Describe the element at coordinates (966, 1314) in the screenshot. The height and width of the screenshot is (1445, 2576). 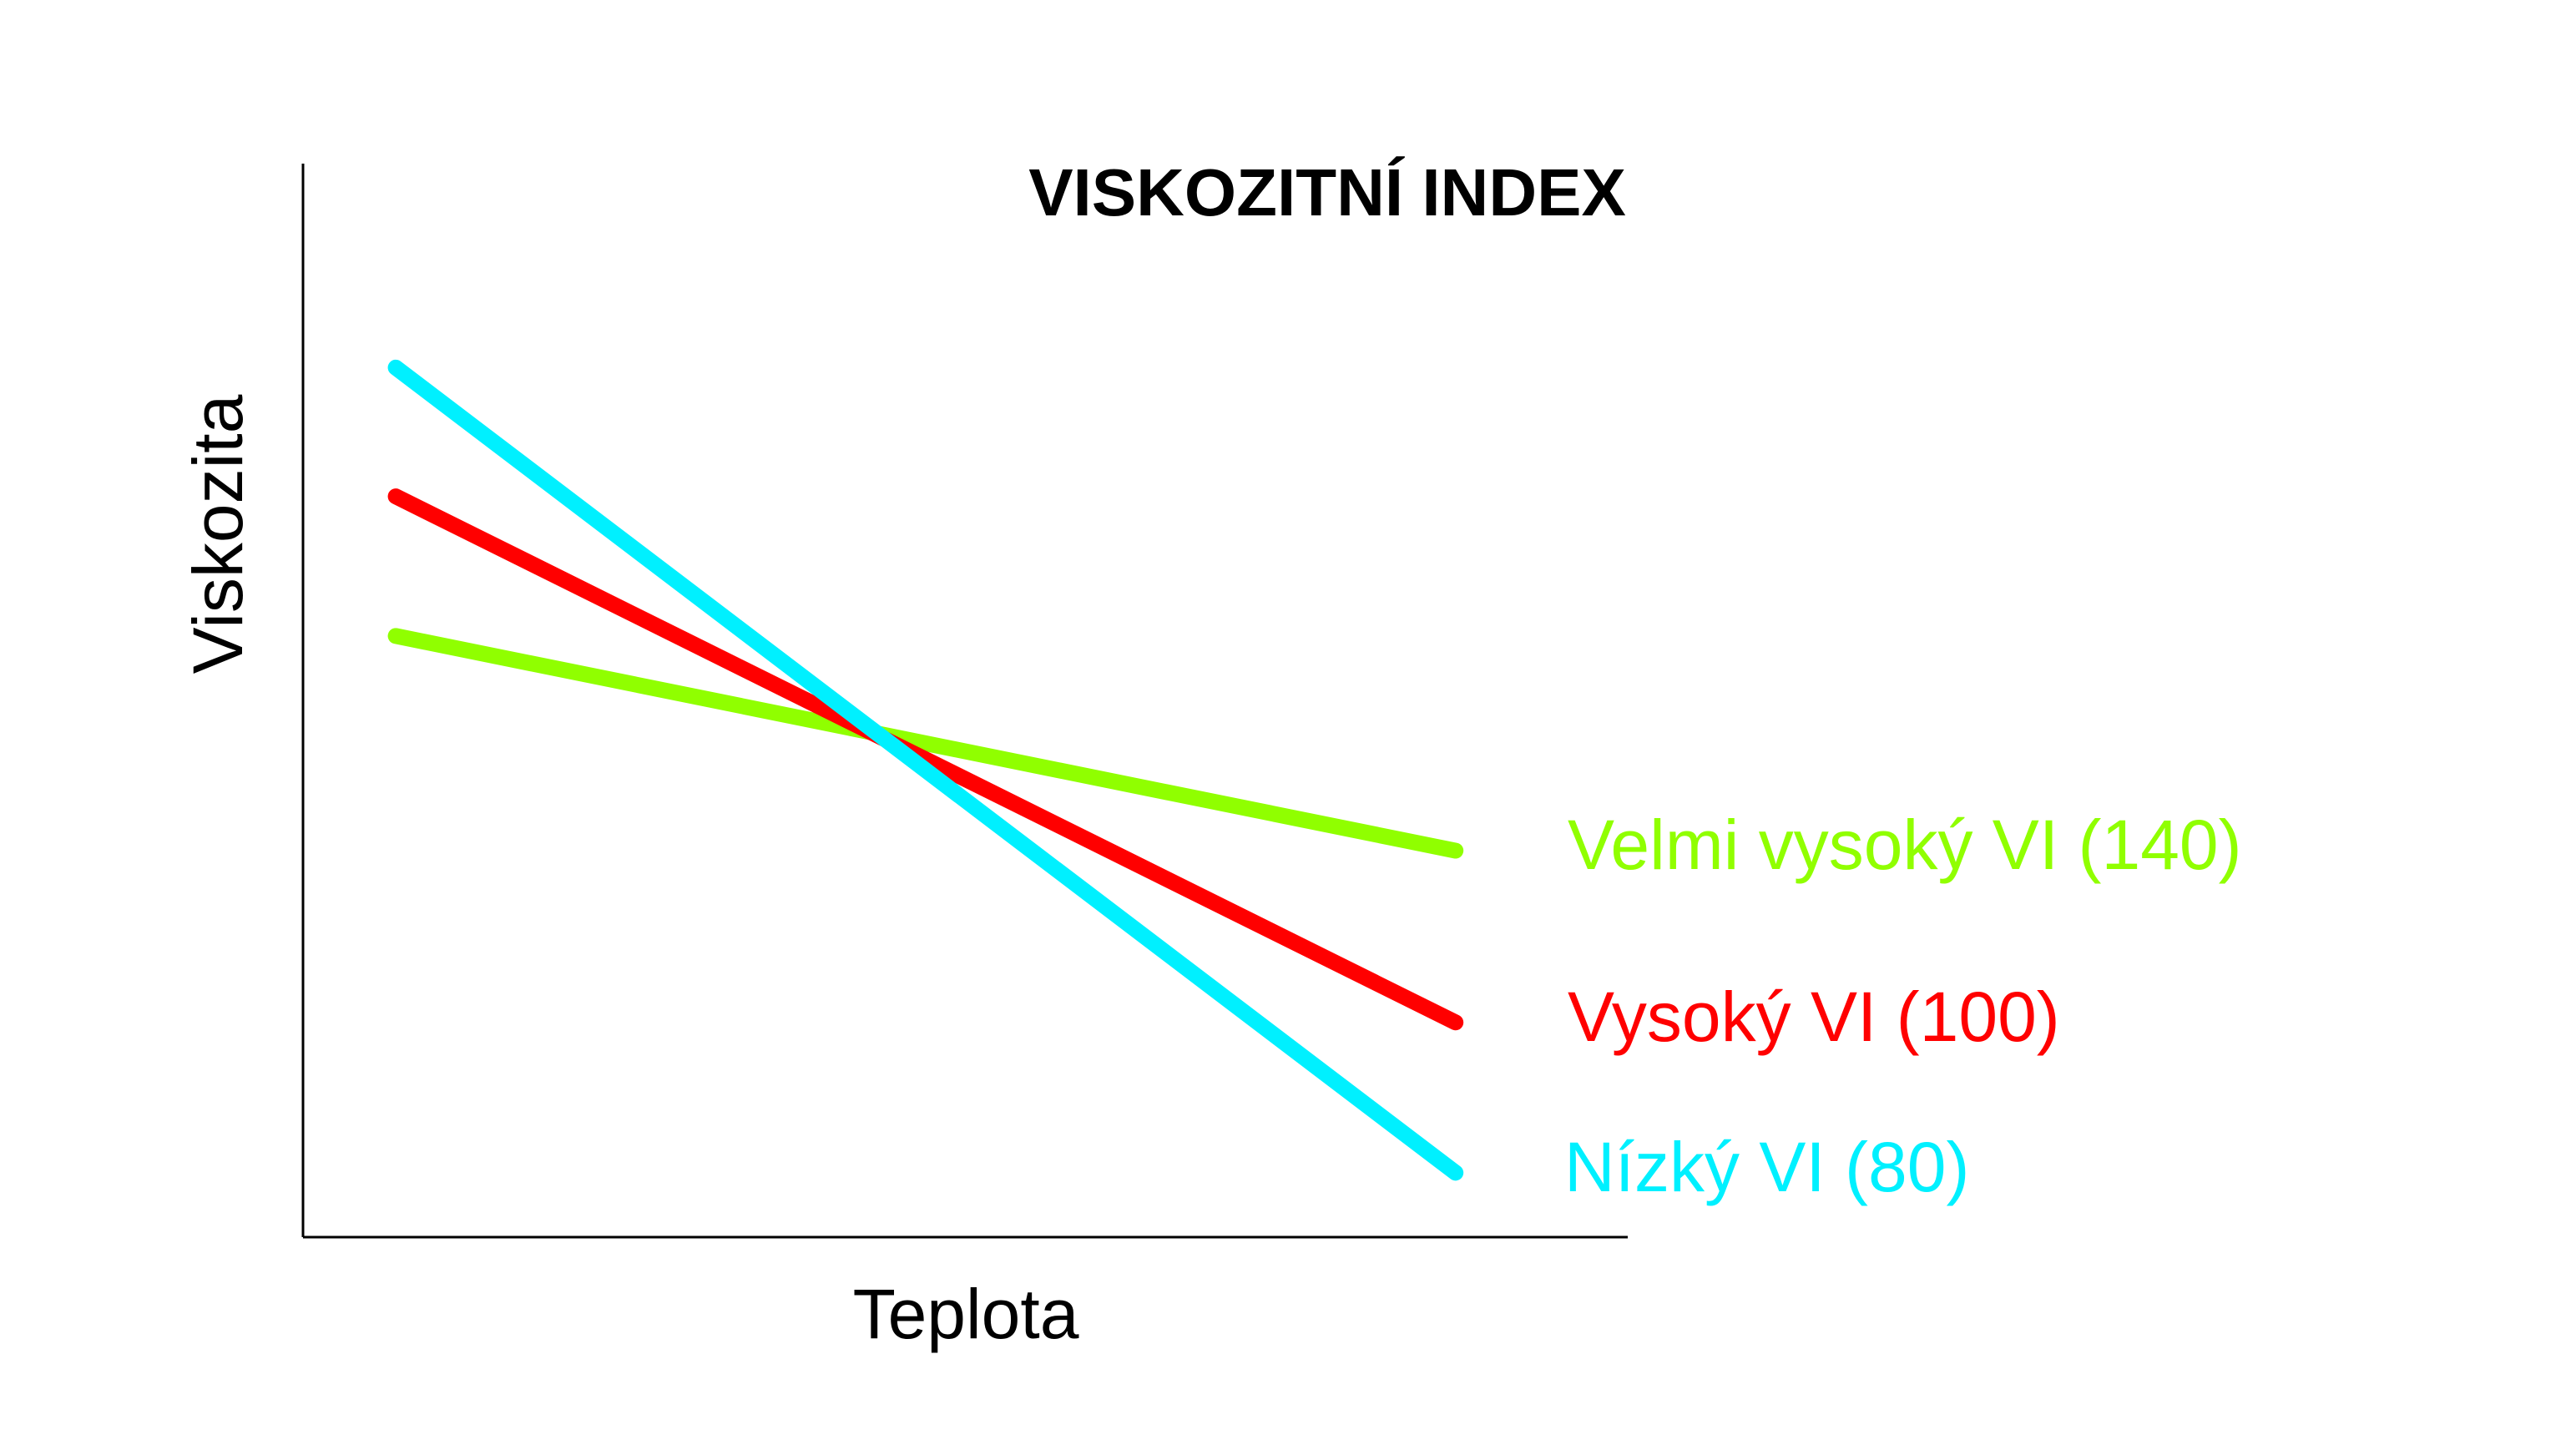
I see `x-axis-label: Teplota` at that location.